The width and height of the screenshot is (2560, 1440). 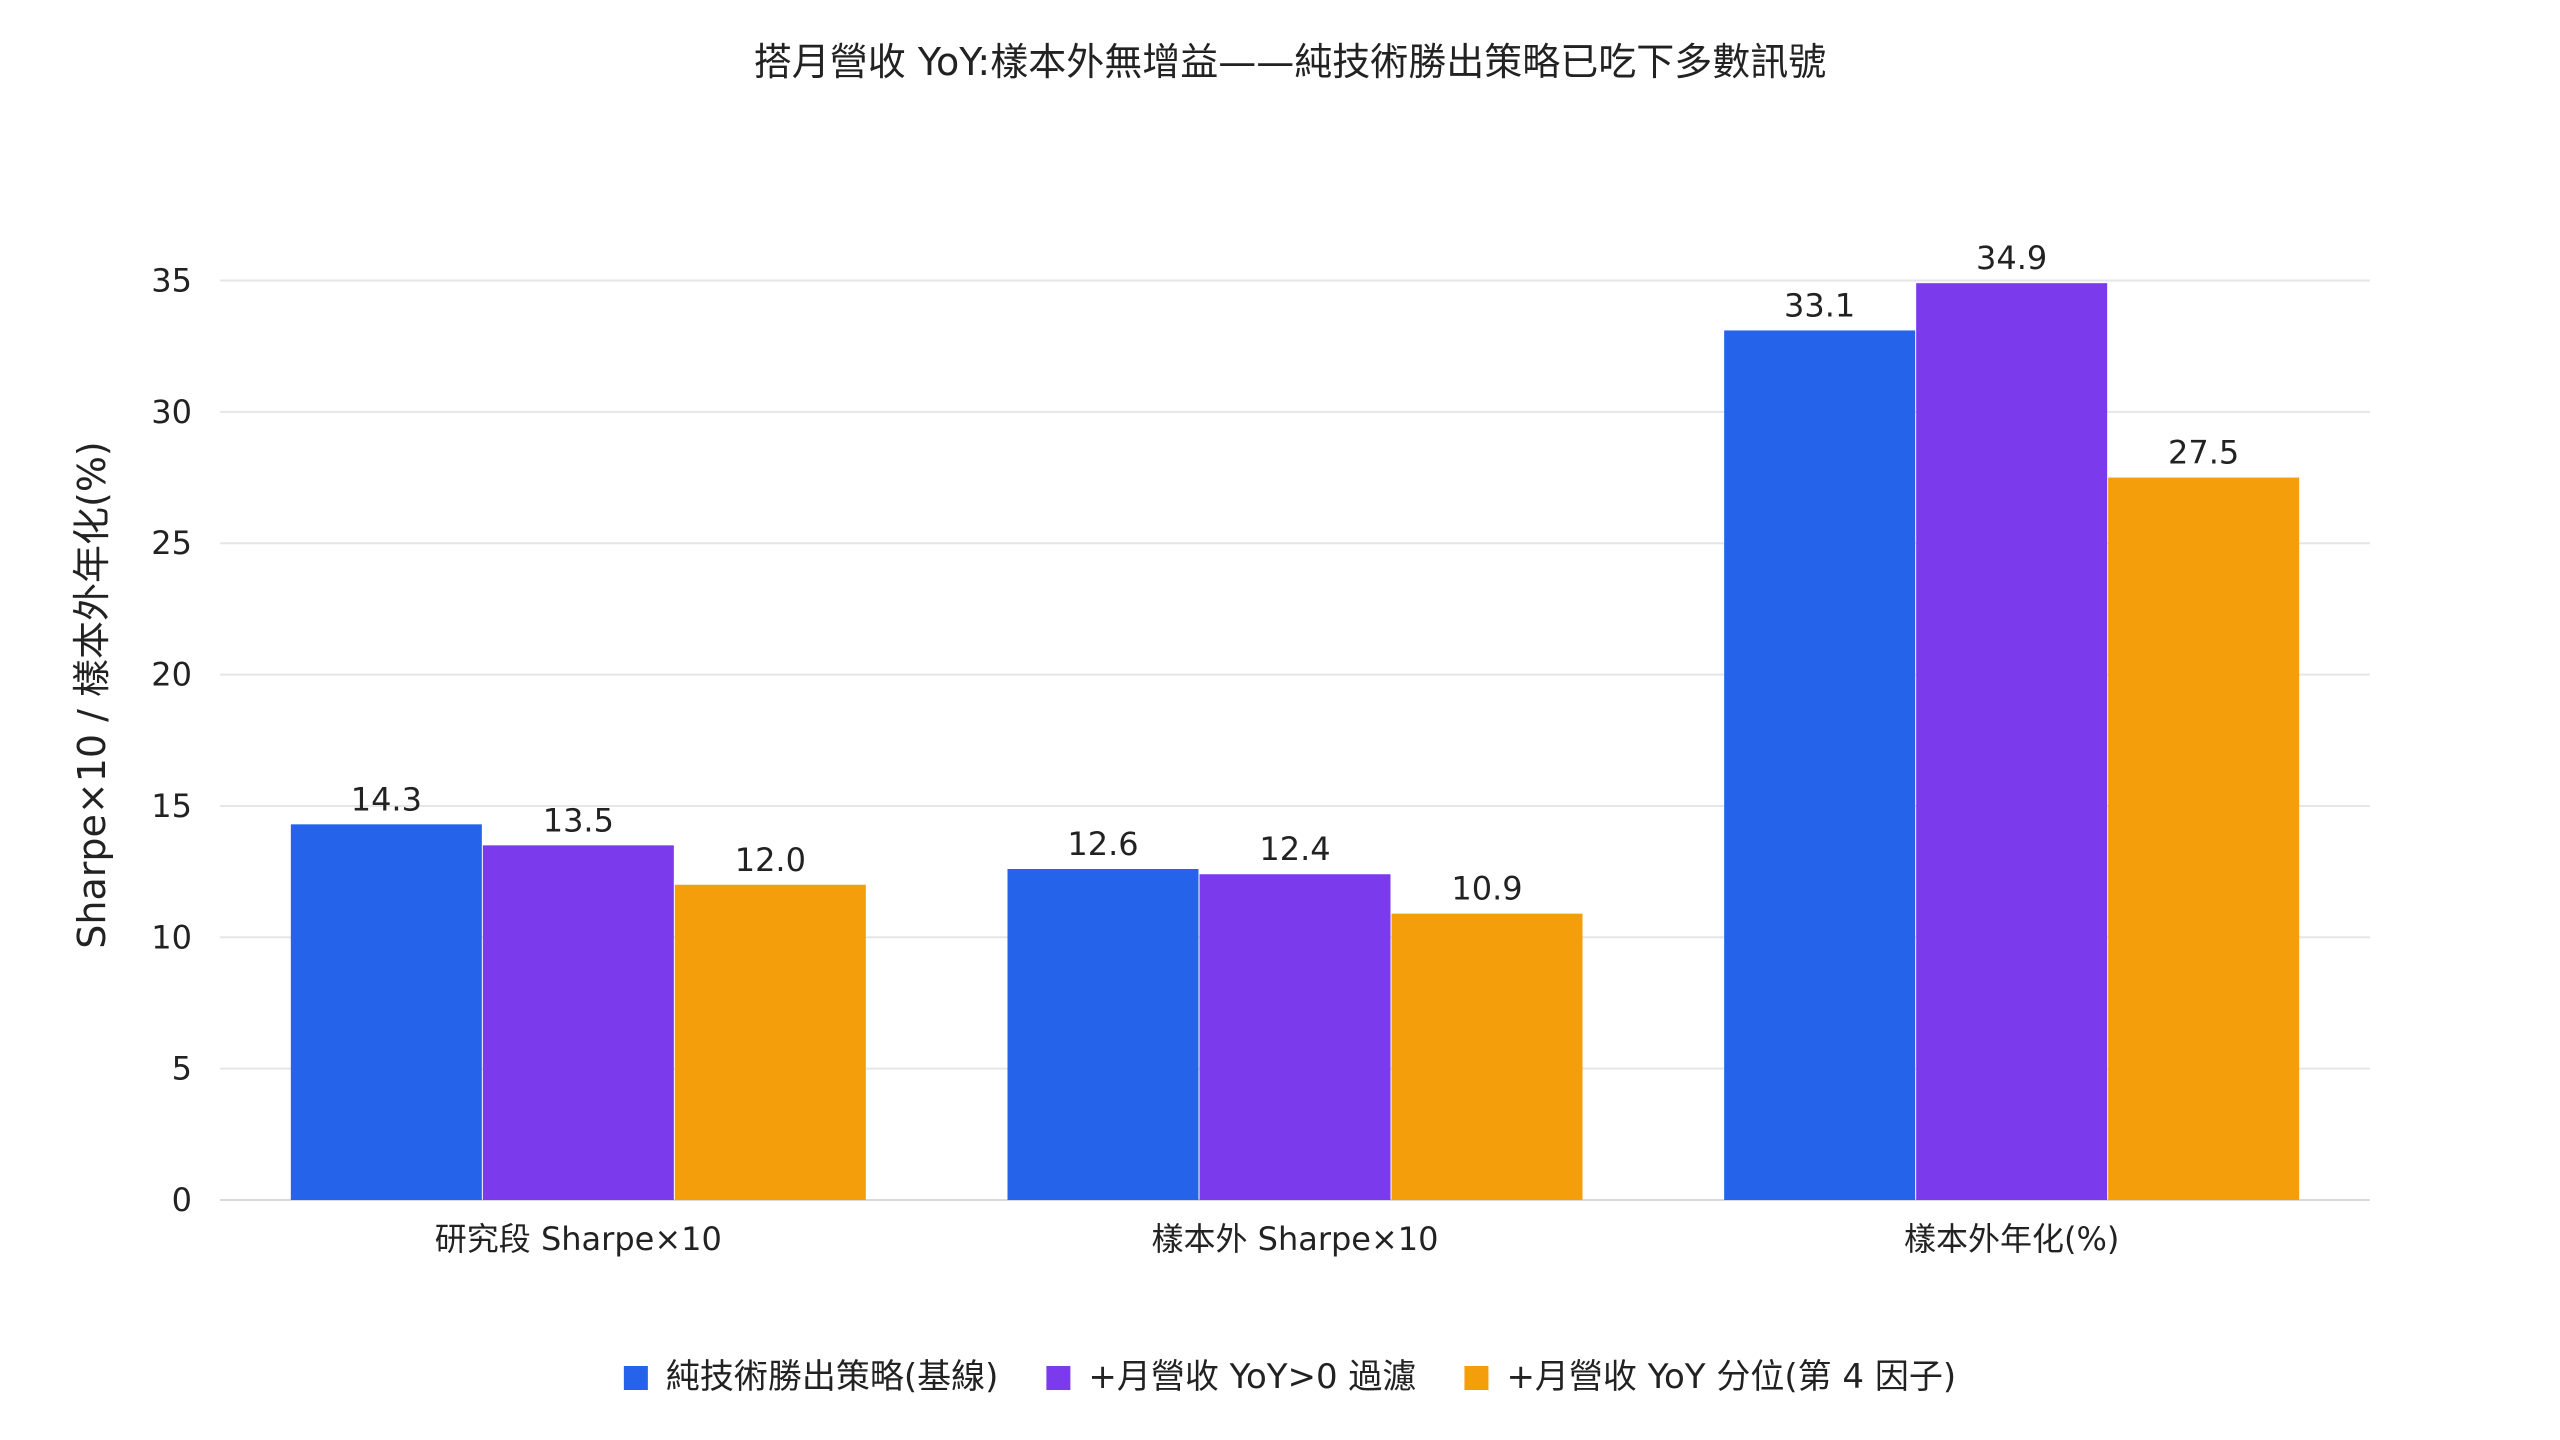 I want to click on y-tick-label: 30, so click(x=171, y=412).